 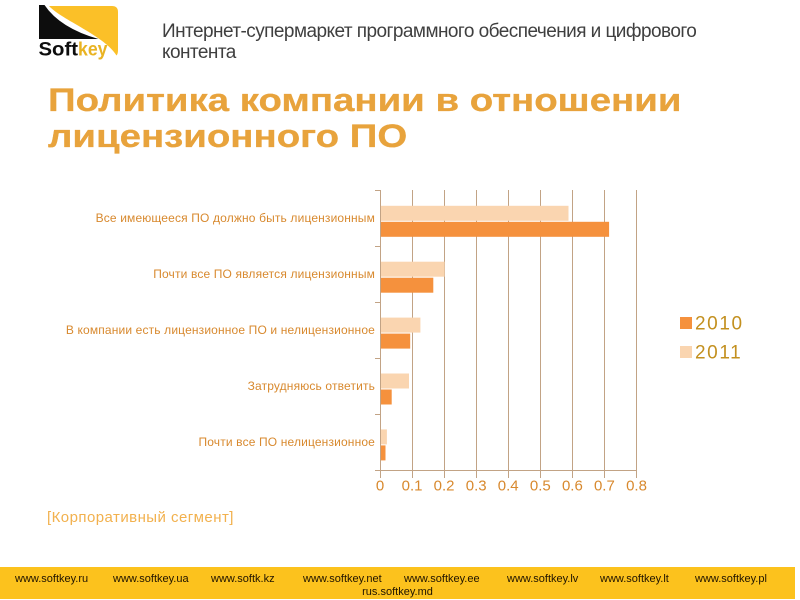 I want to click on svg-text: 2011, so click(x=718, y=353).